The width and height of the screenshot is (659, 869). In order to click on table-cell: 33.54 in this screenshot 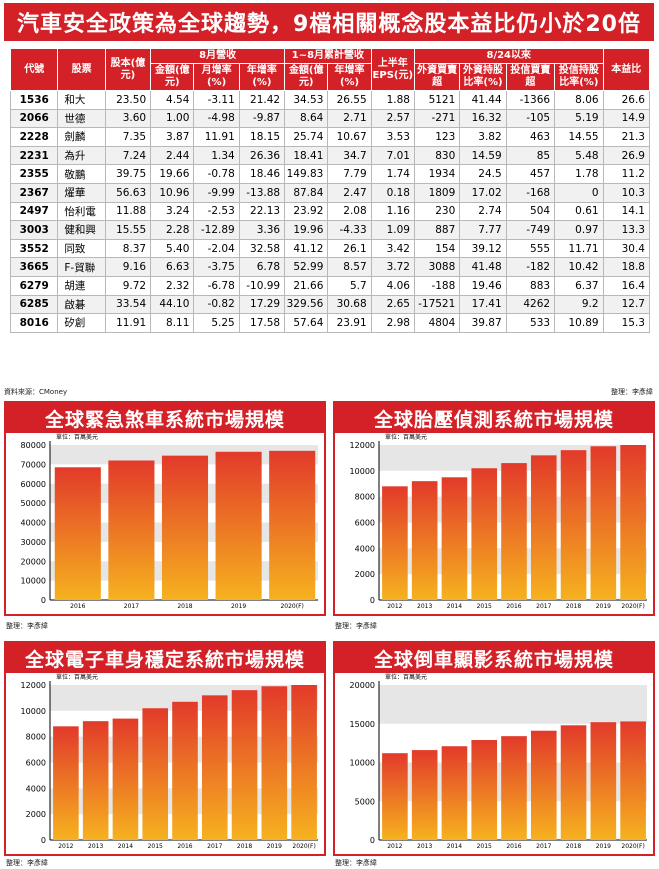, I will do `click(128, 304)`.